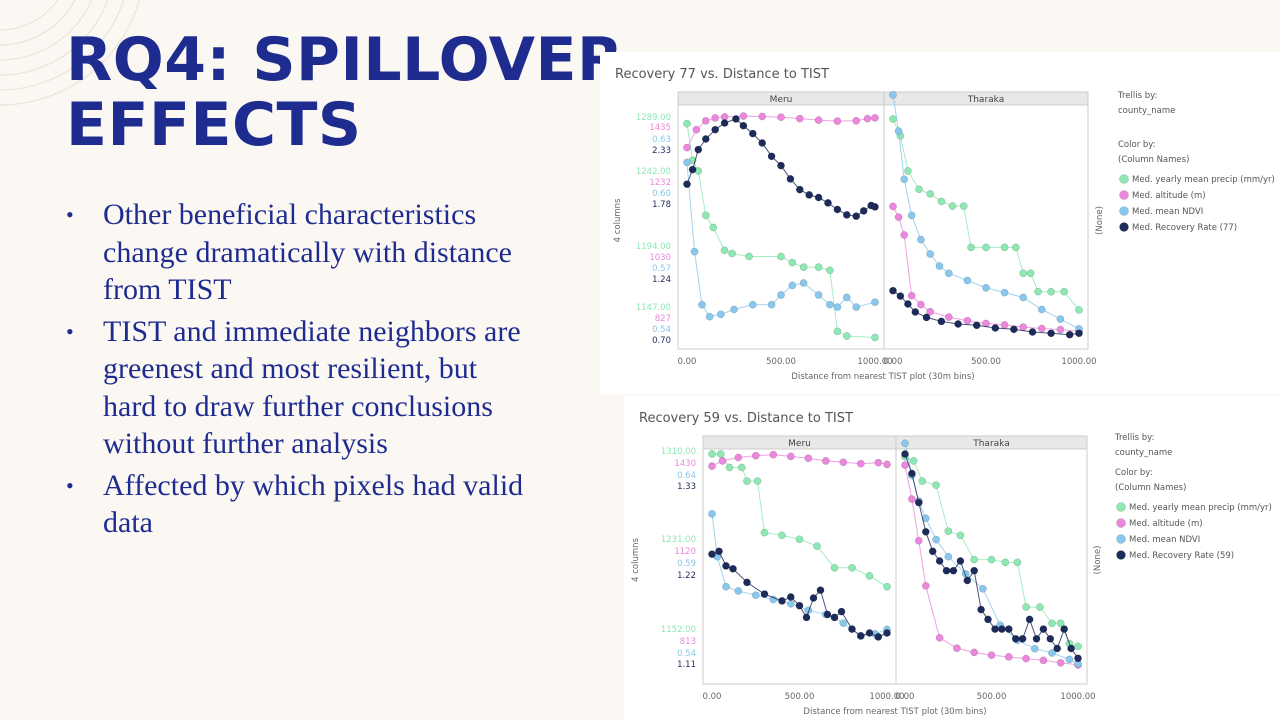  I want to click on x-tick-0-0: 0.00, so click(687, 362).